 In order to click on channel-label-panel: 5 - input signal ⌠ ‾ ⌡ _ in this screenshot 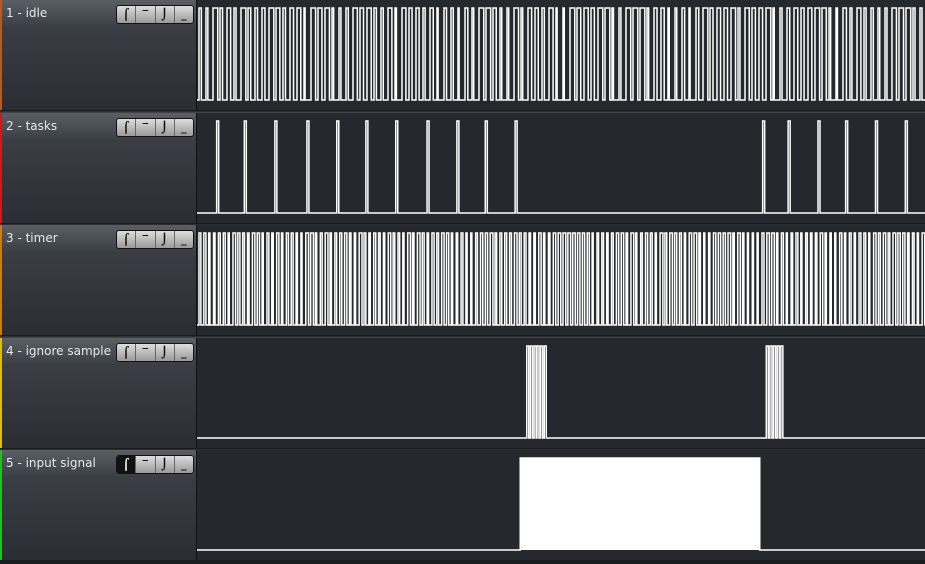, I will do `click(98, 505)`.